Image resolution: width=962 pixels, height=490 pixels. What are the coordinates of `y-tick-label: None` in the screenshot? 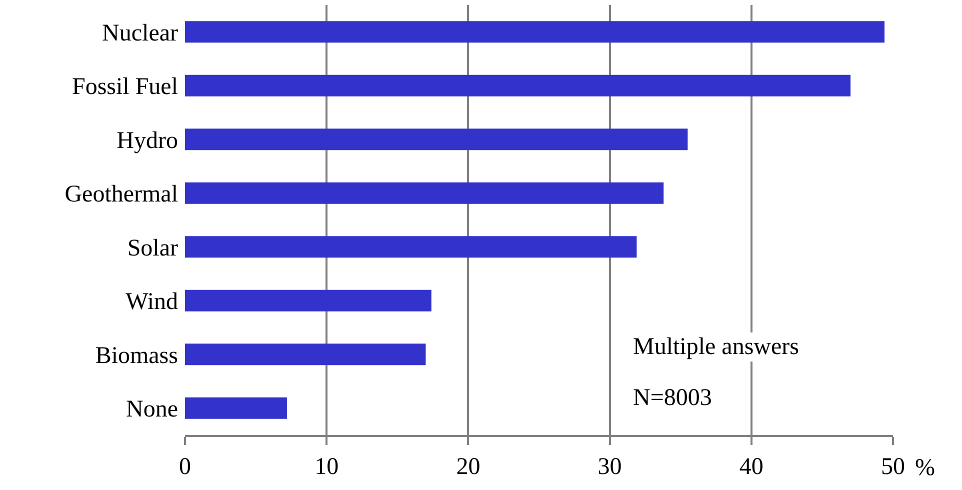 It's located at (152, 409).